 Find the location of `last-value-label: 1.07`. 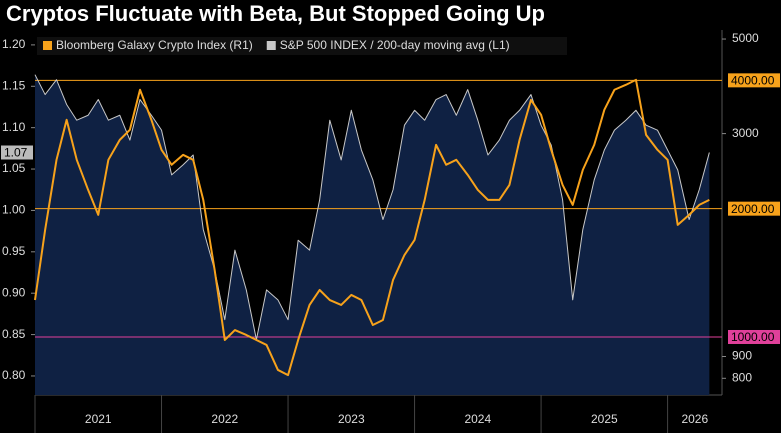

last-value-label: 1.07 is located at coordinates (16, 153).